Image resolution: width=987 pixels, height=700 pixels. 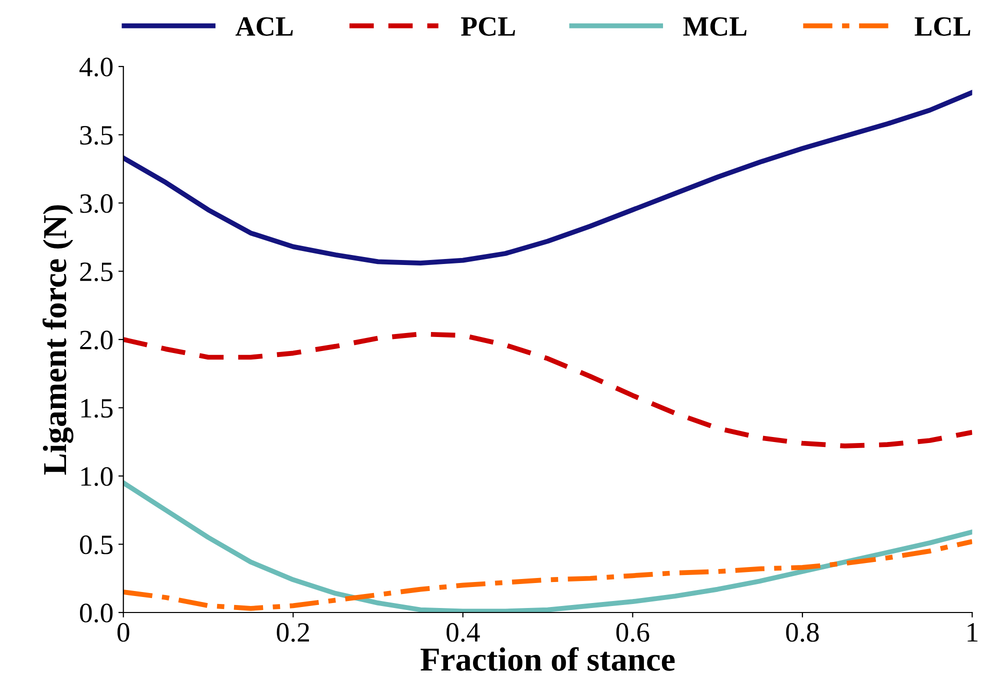 I want to click on legend-label: LCL, so click(x=942, y=26).